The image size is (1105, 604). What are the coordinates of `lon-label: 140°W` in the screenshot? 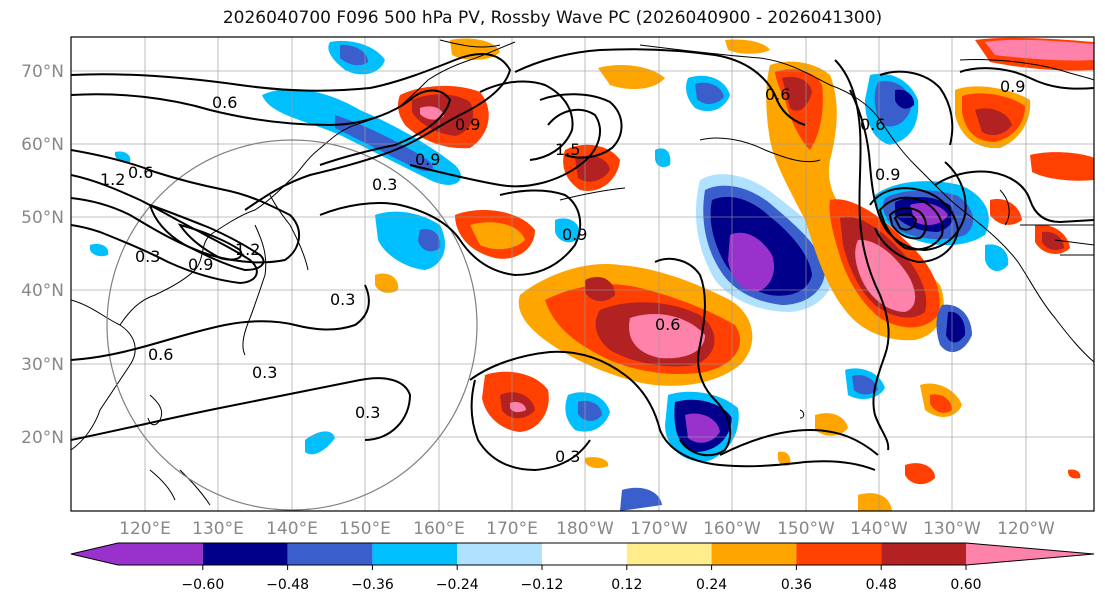 It's located at (879, 529).